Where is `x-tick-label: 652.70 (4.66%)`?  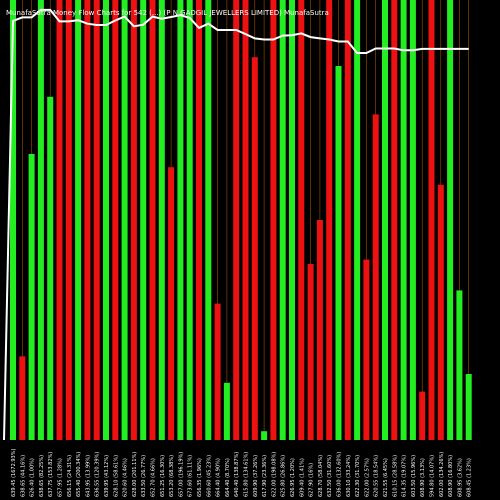
x-tick-label: 652.70 (4.66%) is located at coordinates (154, 477).